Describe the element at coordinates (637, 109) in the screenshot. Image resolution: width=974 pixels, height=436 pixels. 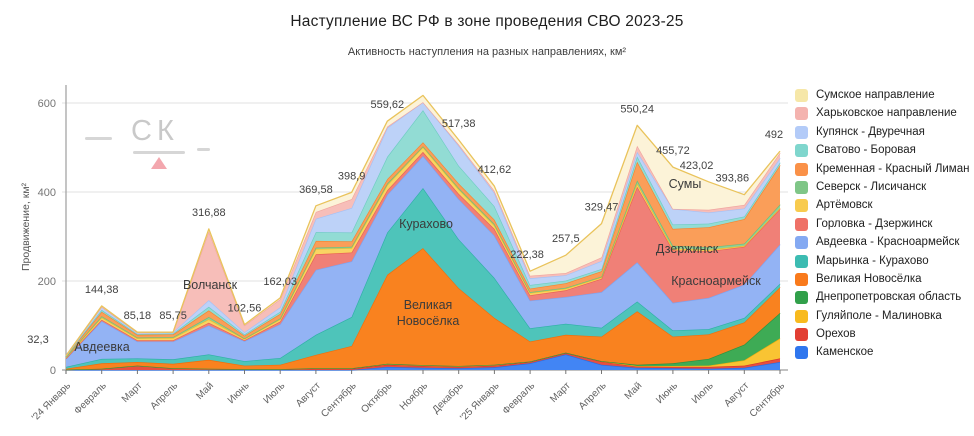
I see `value-label: 550,24` at that location.